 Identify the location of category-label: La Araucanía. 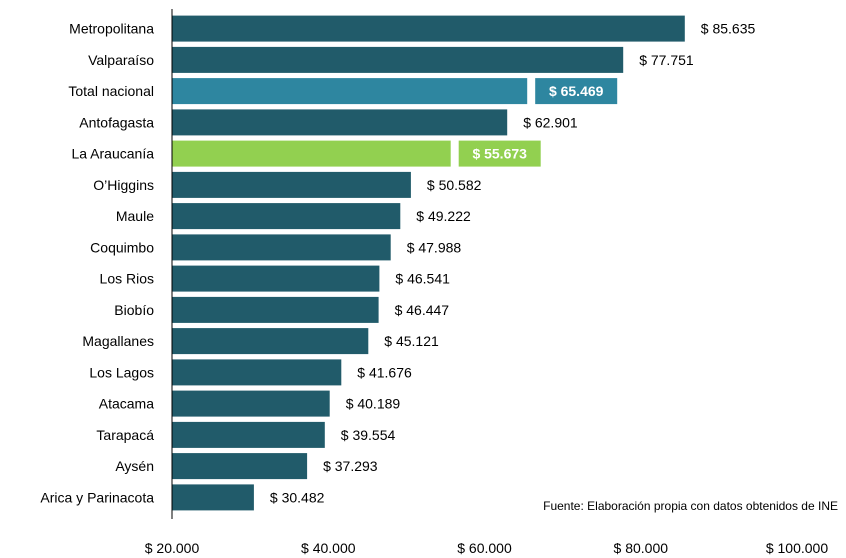
(112, 154).